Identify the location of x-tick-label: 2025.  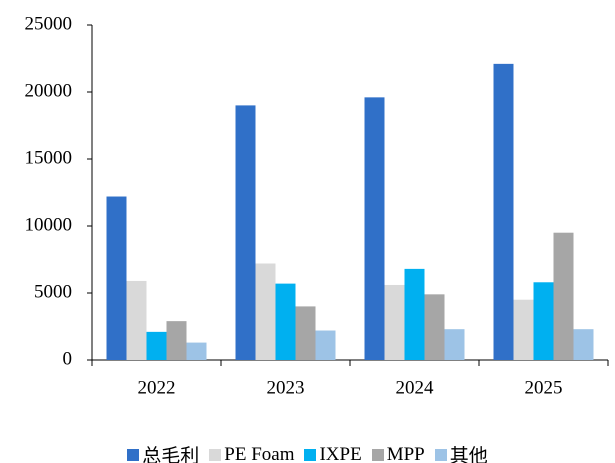
(544, 387).